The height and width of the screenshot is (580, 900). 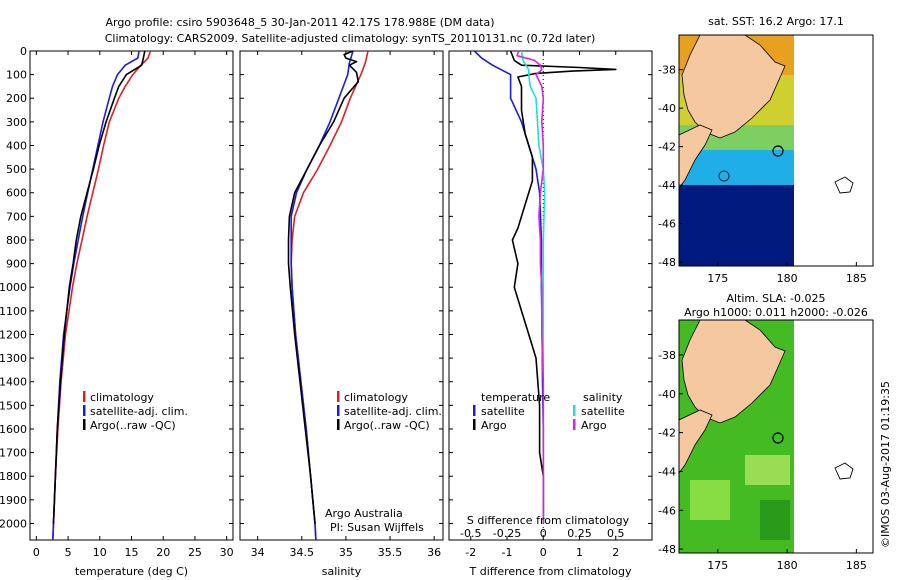 I want to click on sla-lon-label: 180, so click(x=787, y=565).